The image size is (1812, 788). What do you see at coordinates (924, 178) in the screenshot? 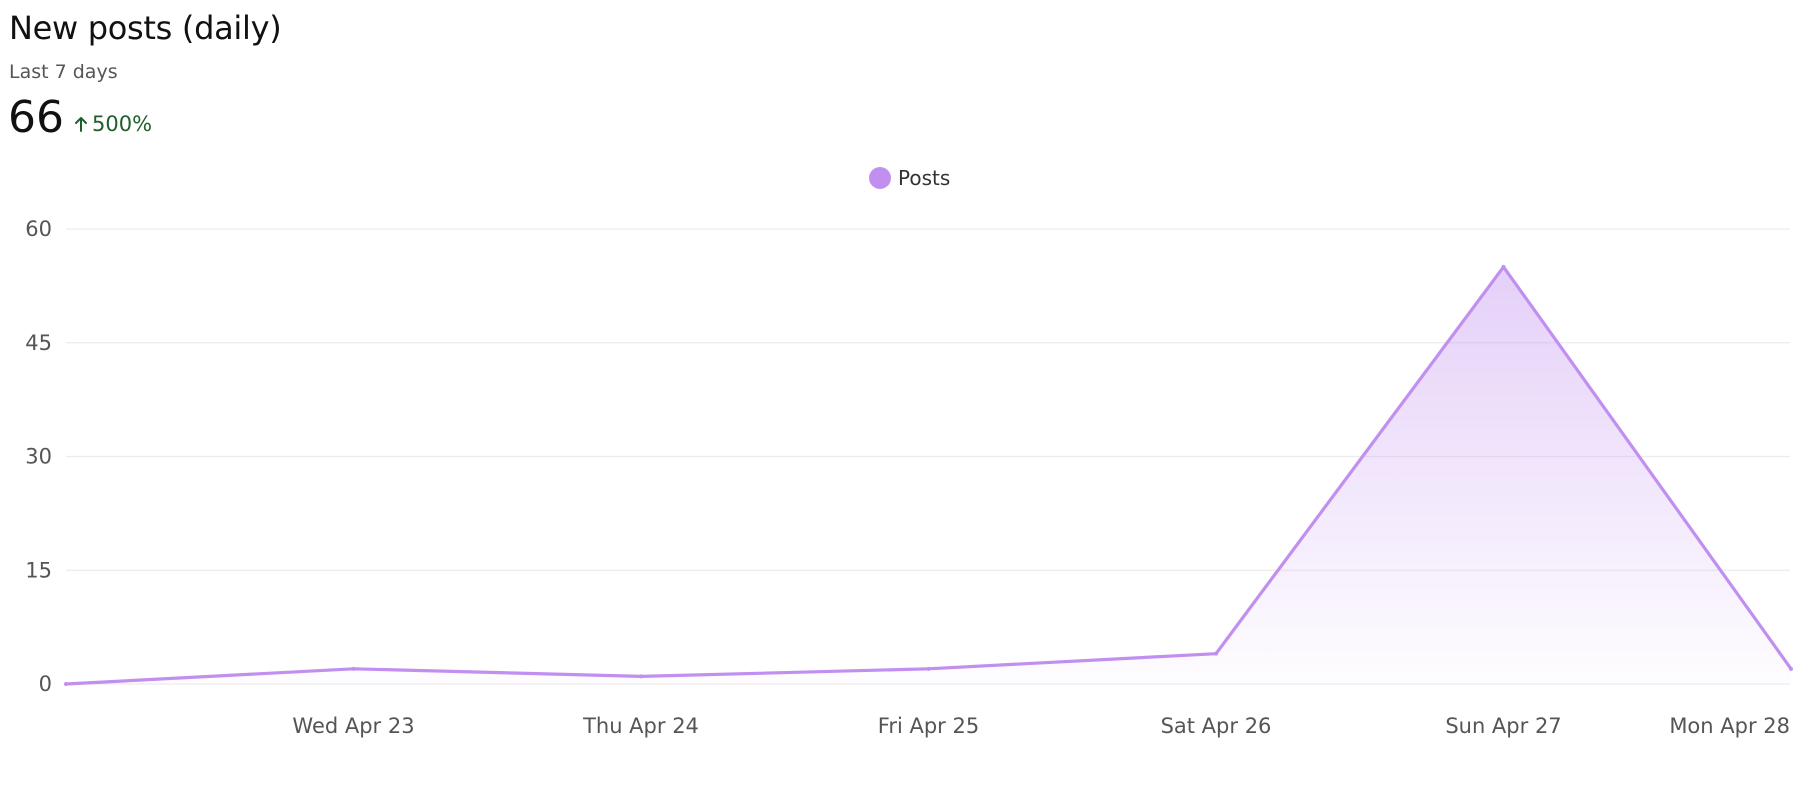
I see `legend-label: Posts` at bounding box center [924, 178].